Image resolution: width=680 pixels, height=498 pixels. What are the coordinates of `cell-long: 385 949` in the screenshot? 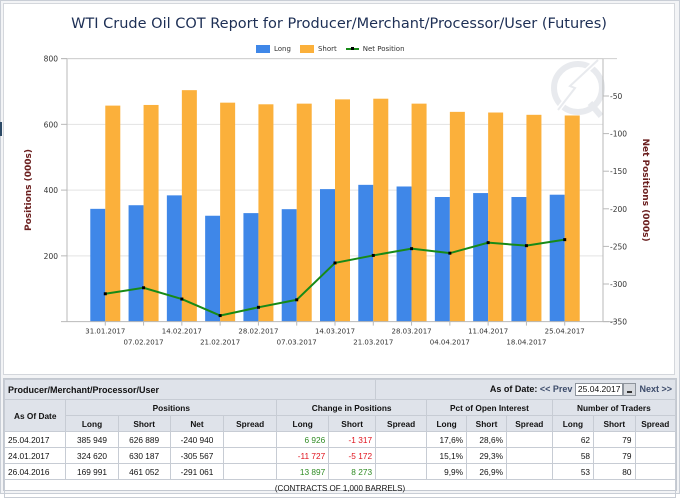 It's located at (92, 439).